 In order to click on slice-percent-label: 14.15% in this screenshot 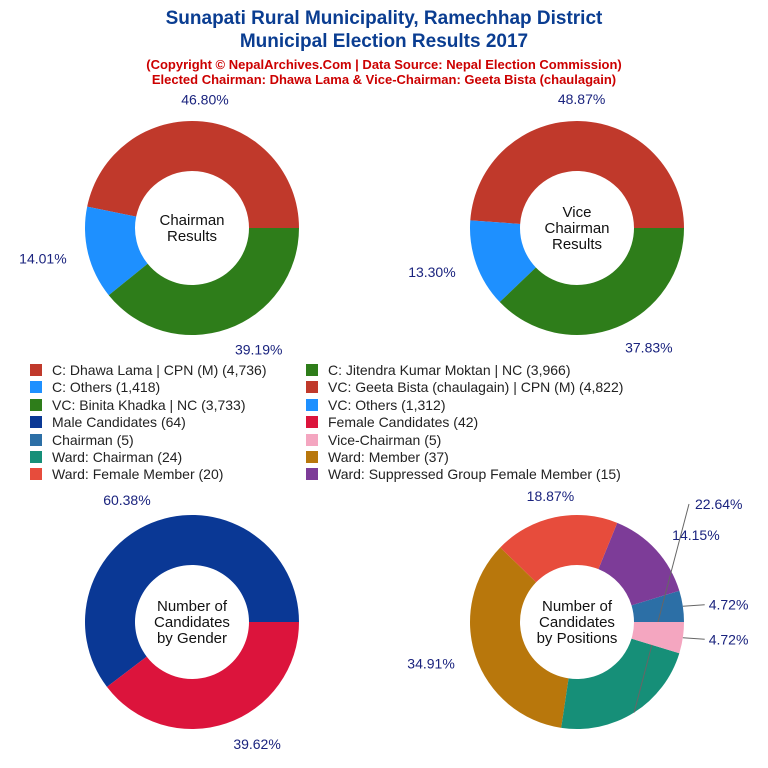, I will do `click(695, 535)`.